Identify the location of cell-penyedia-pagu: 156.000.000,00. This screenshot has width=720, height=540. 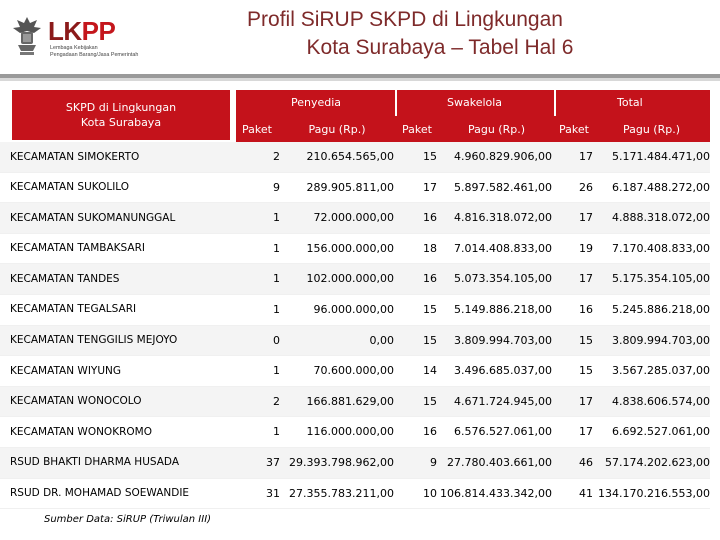
(350, 248).